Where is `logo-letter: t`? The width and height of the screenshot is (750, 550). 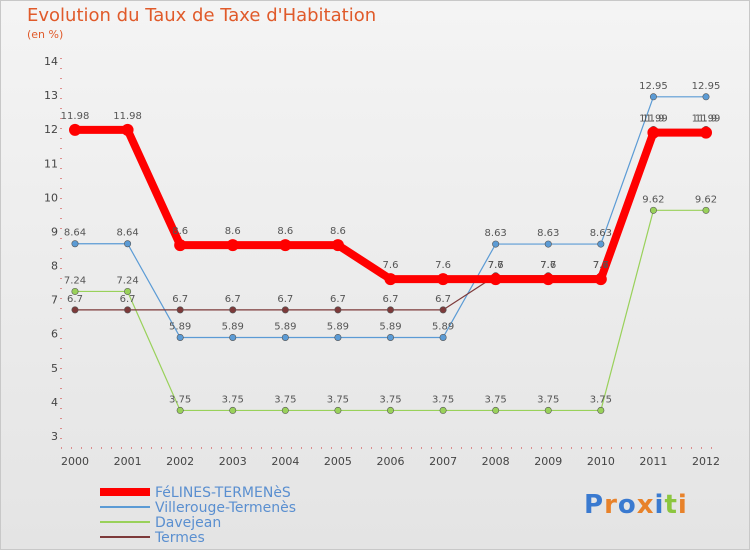
logo-letter: t is located at coordinates (671, 505).